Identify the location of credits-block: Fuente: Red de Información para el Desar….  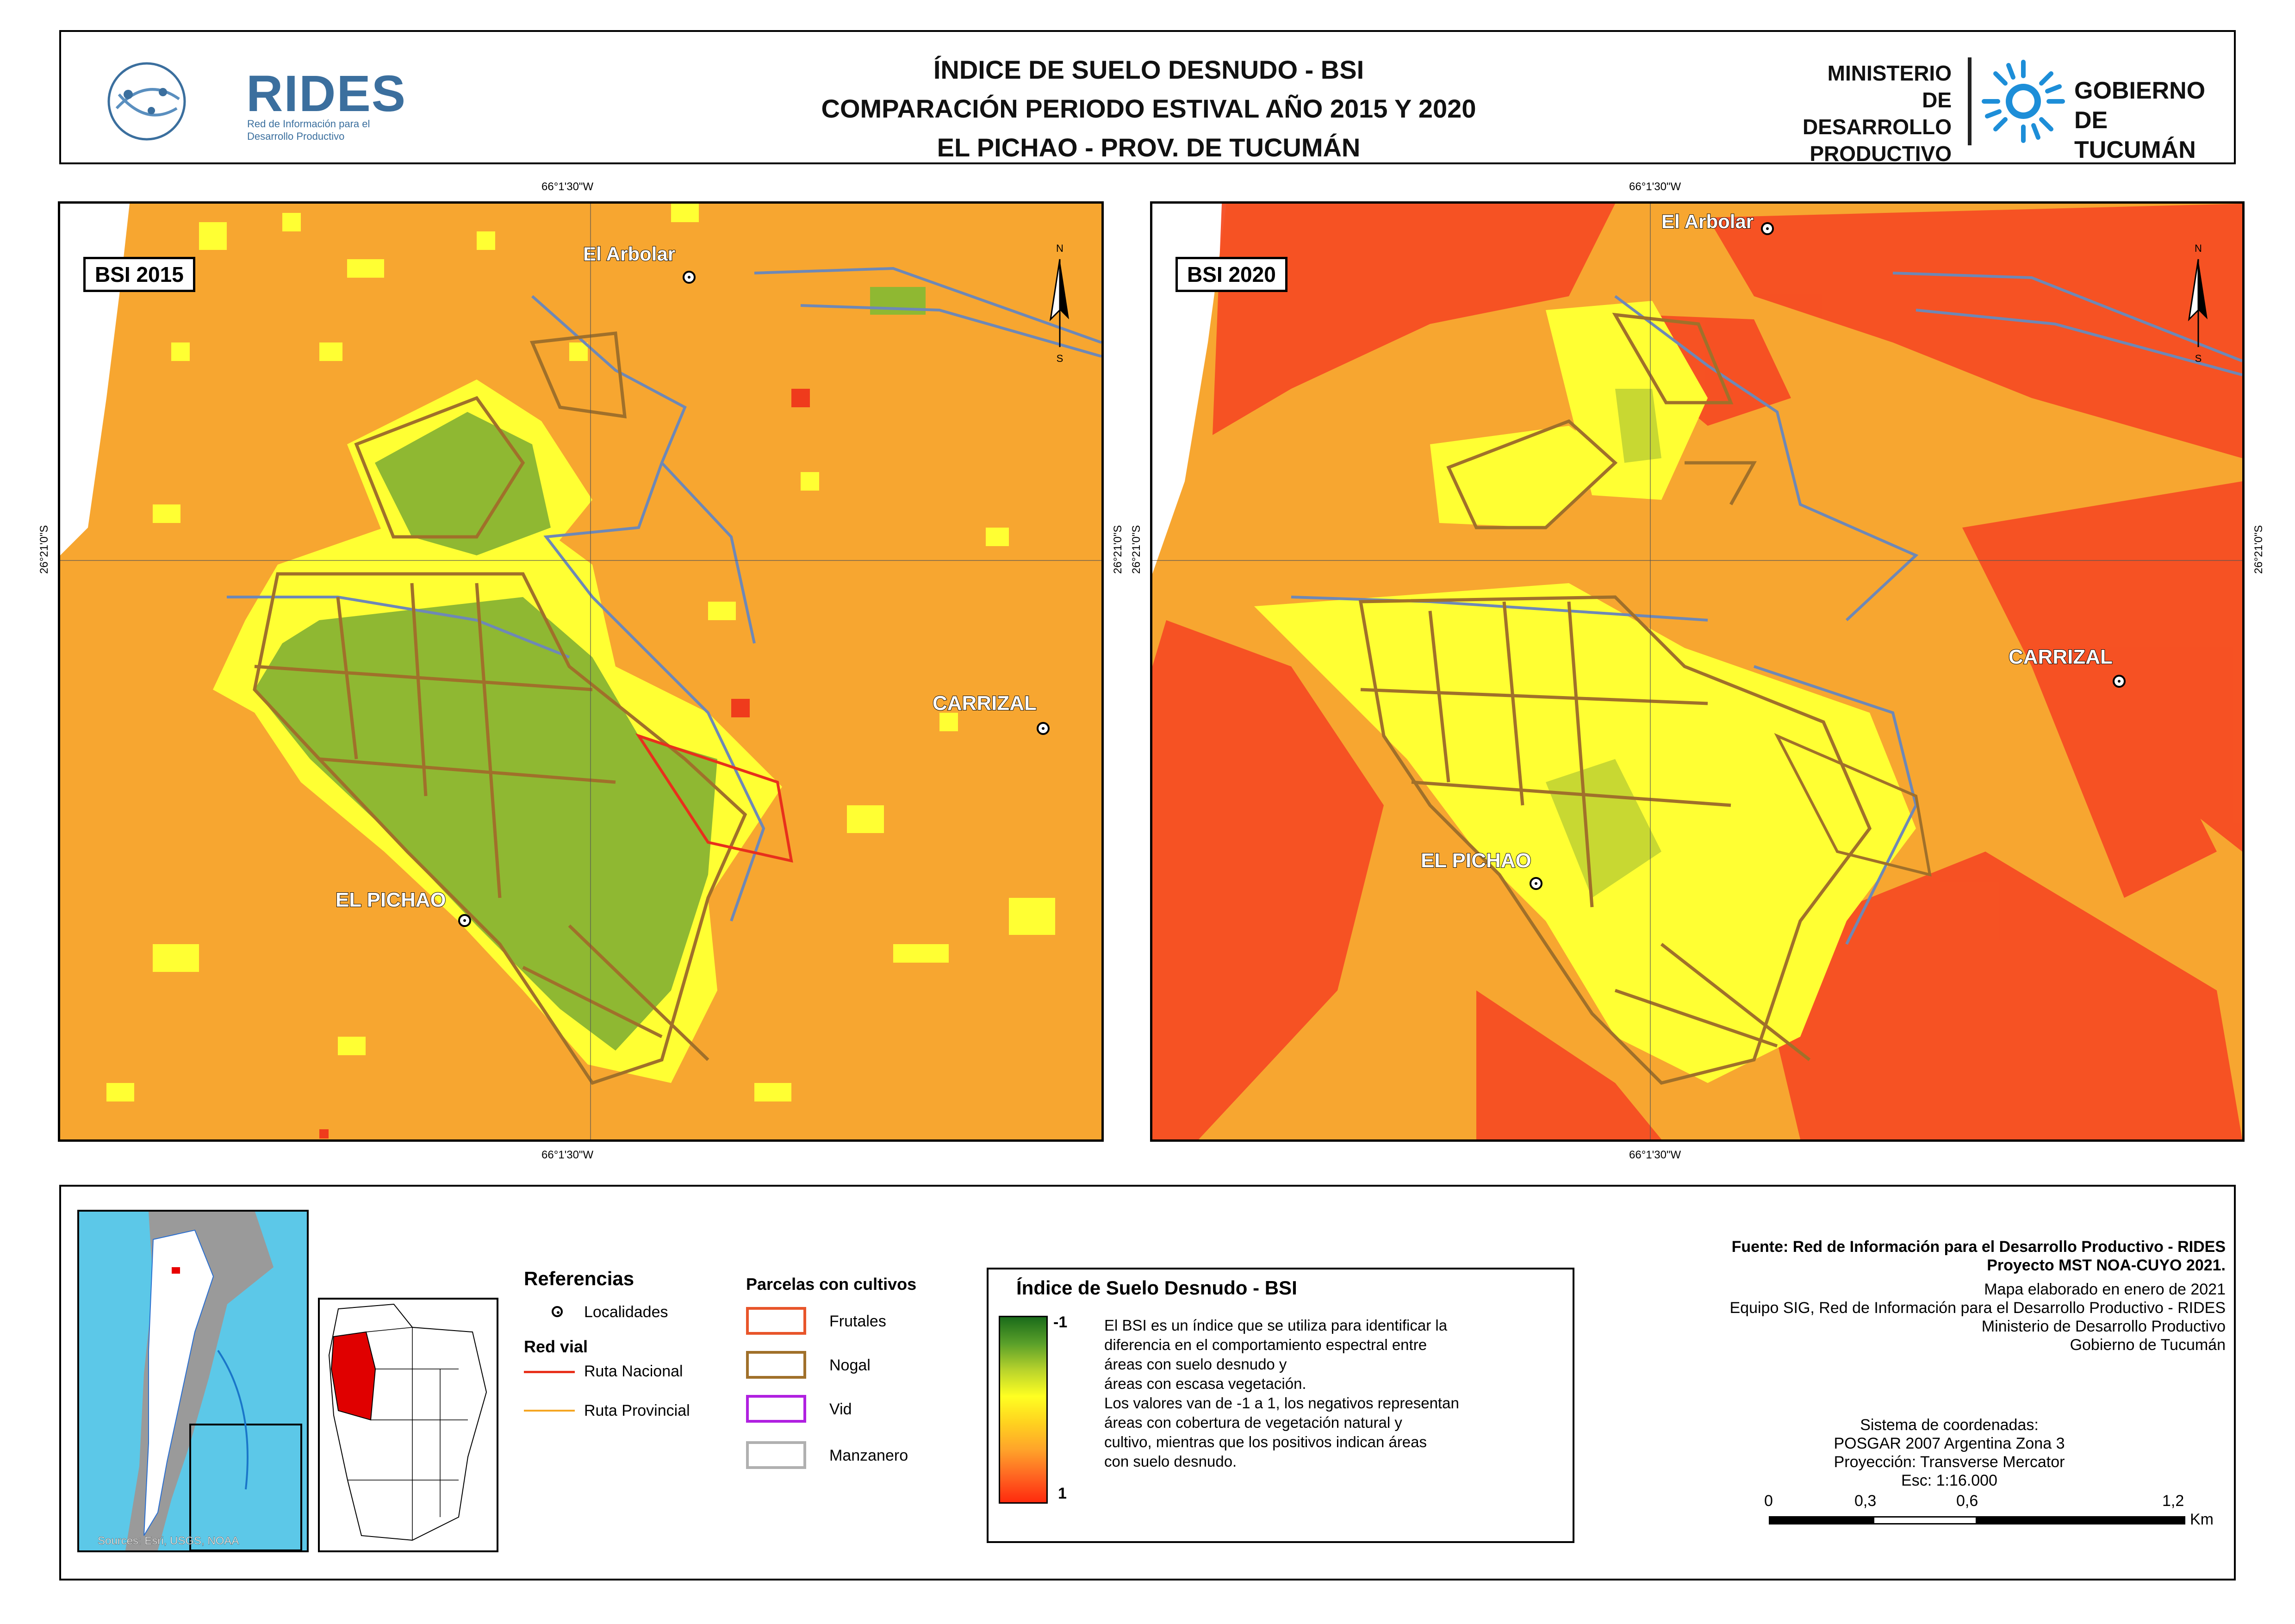
(1878, 1296).